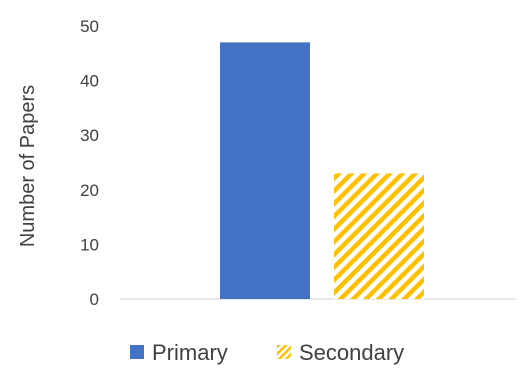 The height and width of the screenshot is (368, 521). I want to click on y-tick-label: 20, so click(89, 190).